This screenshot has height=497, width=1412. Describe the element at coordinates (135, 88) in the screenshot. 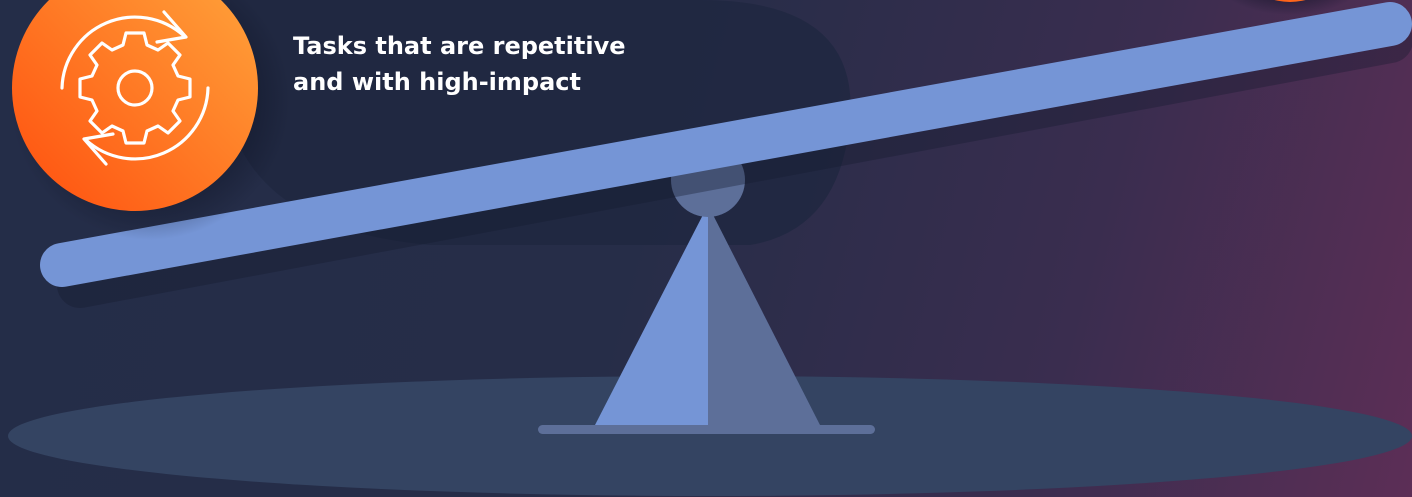

I see `gear-with-circular-arrows-icon` at that location.